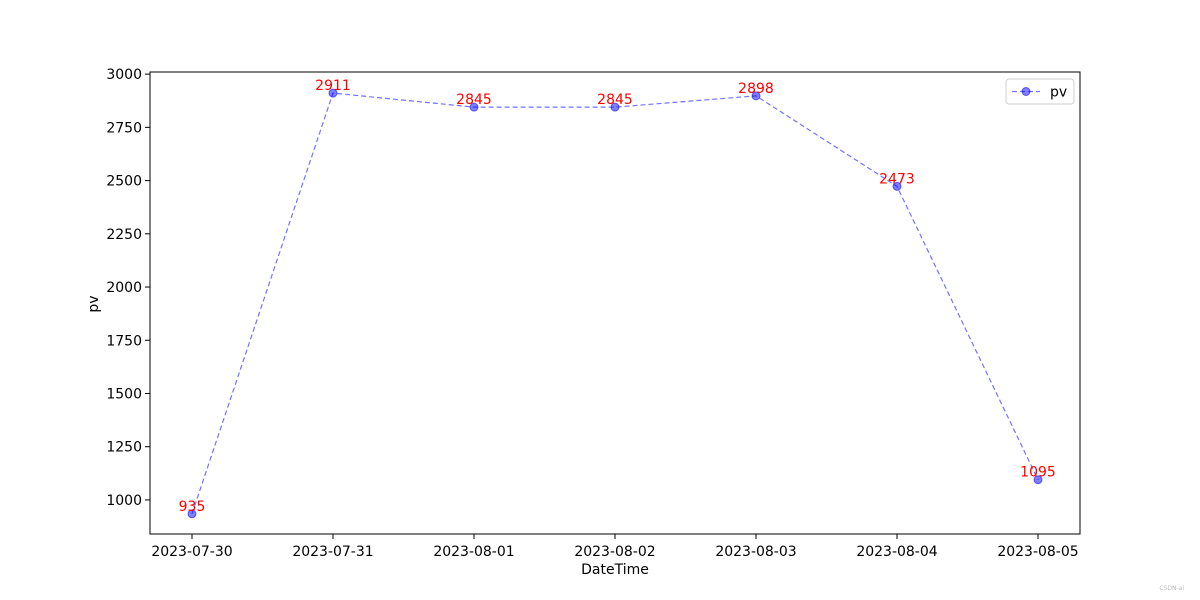  What do you see at coordinates (1040, 91) in the screenshot?
I see `legend: pv` at bounding box center [1040, 91].